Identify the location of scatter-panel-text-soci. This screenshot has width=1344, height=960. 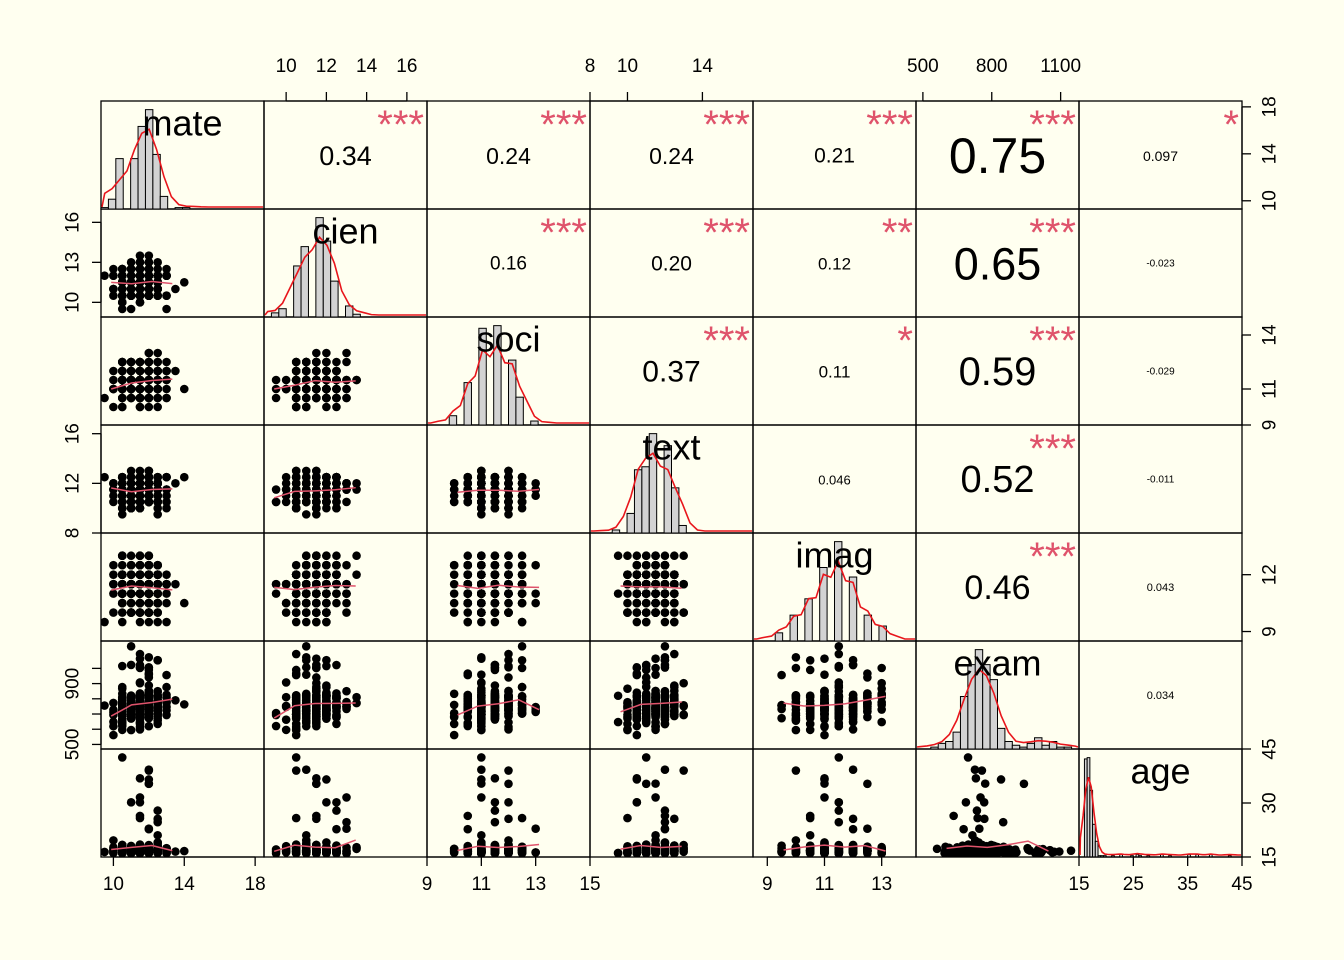
(494, 492).